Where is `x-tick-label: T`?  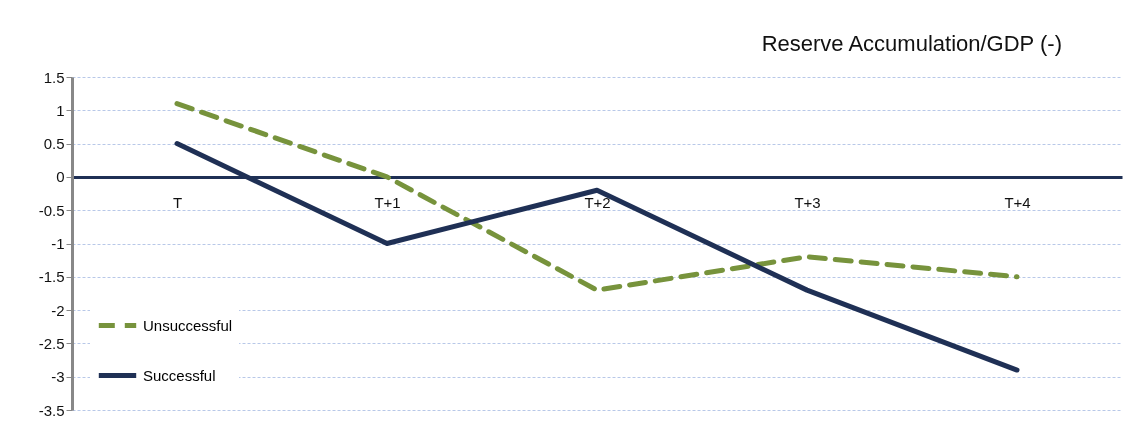 x-tick-label: T is located at coordinates (177, 203).